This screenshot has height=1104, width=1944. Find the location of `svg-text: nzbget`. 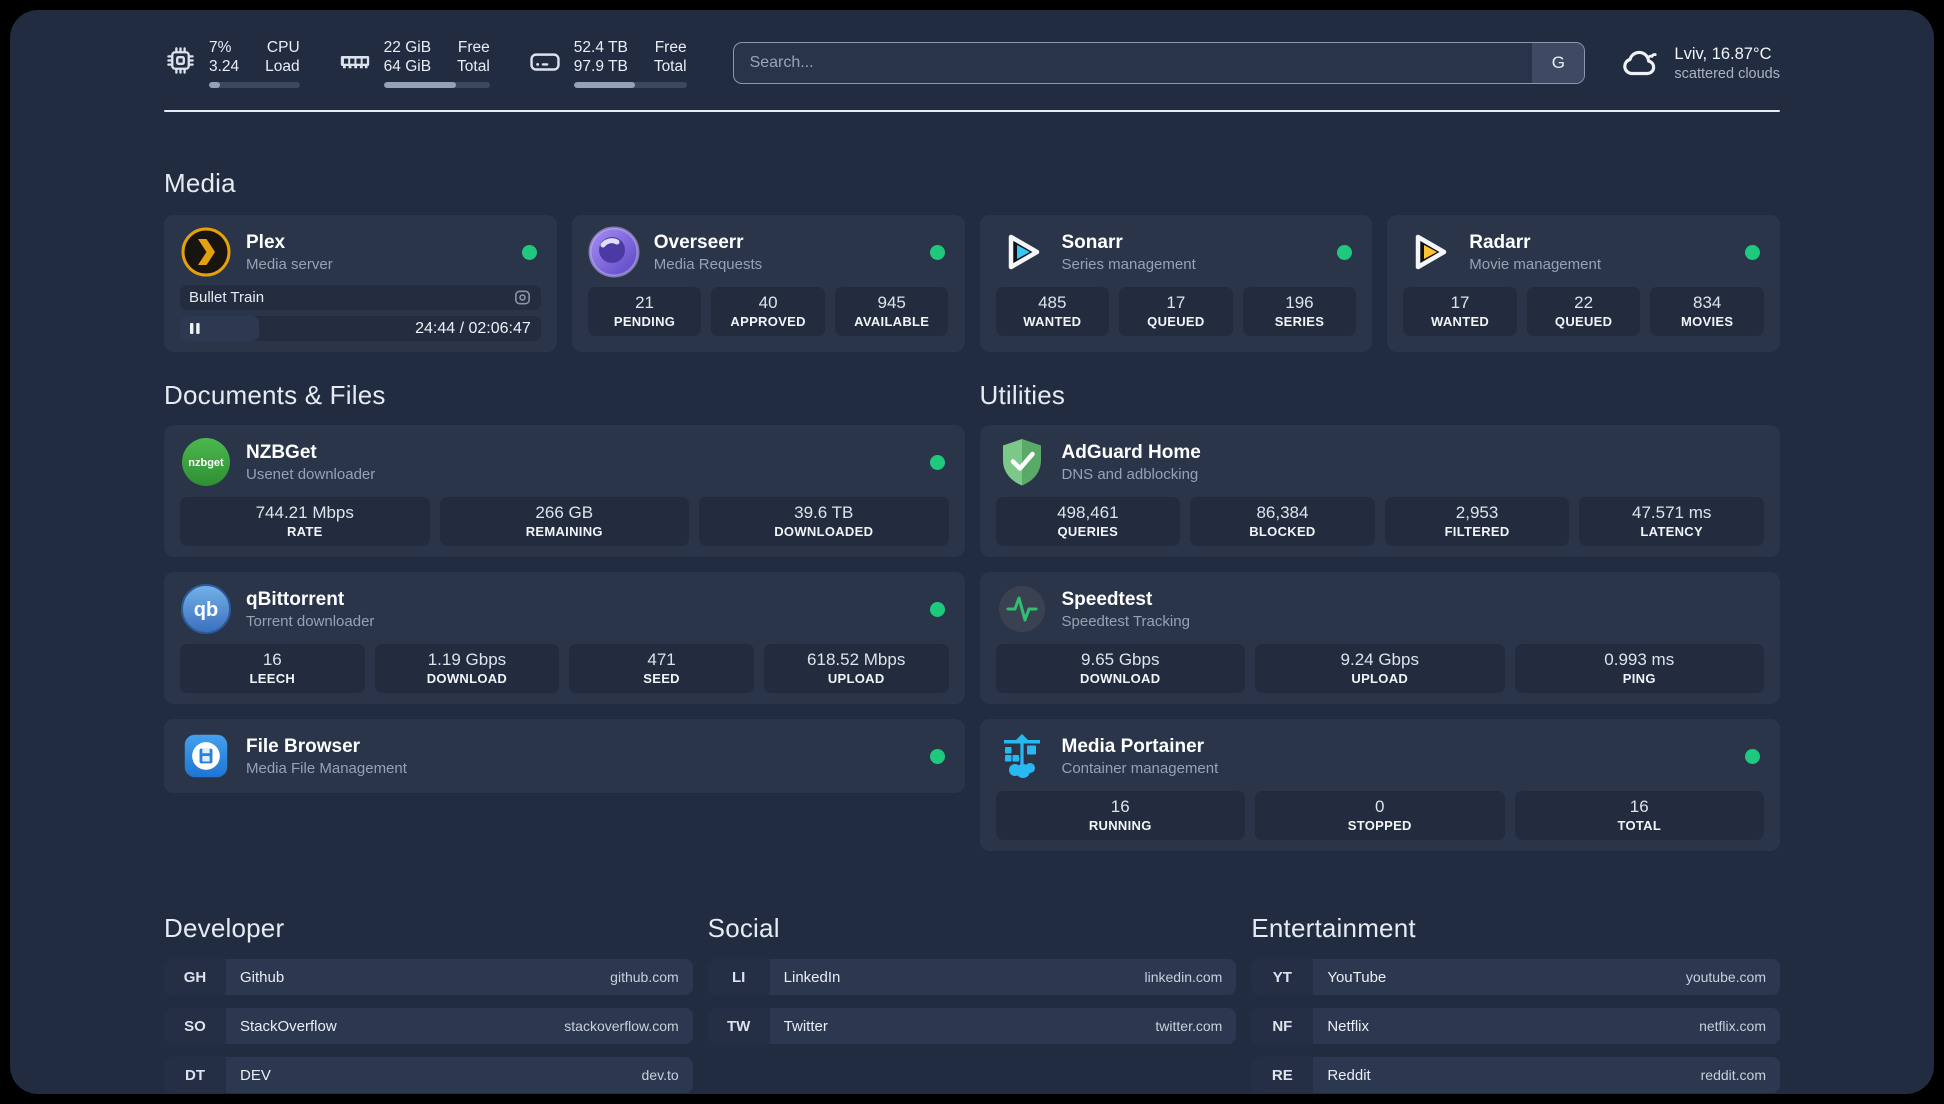

svg-text: nzbget is located at coordinates (206, 463).